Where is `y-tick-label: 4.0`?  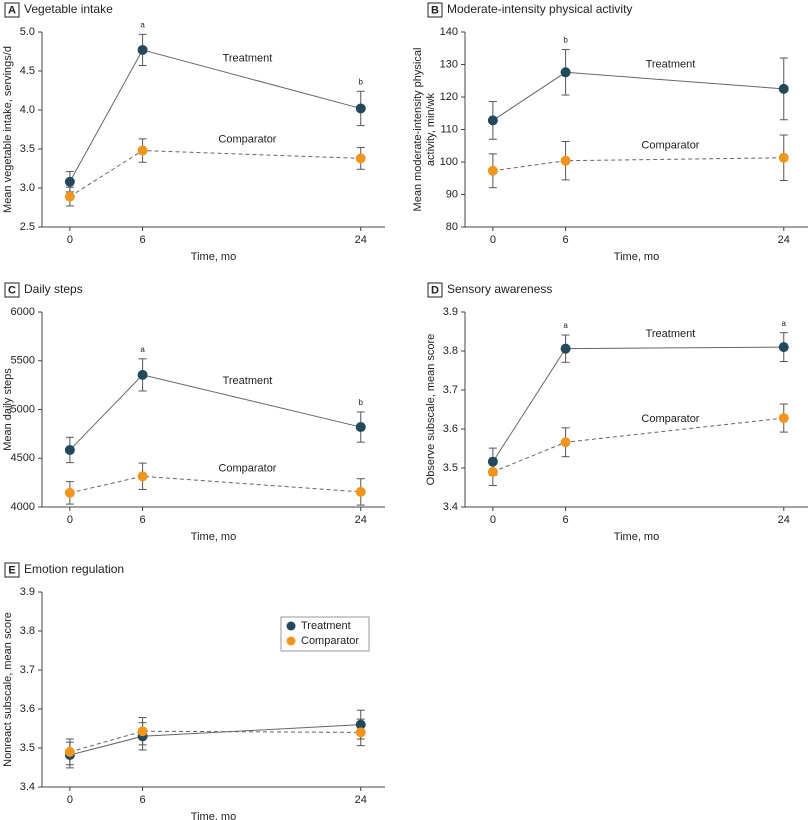
y-tick-label: 4.0 is located at coordinates (27, 110).